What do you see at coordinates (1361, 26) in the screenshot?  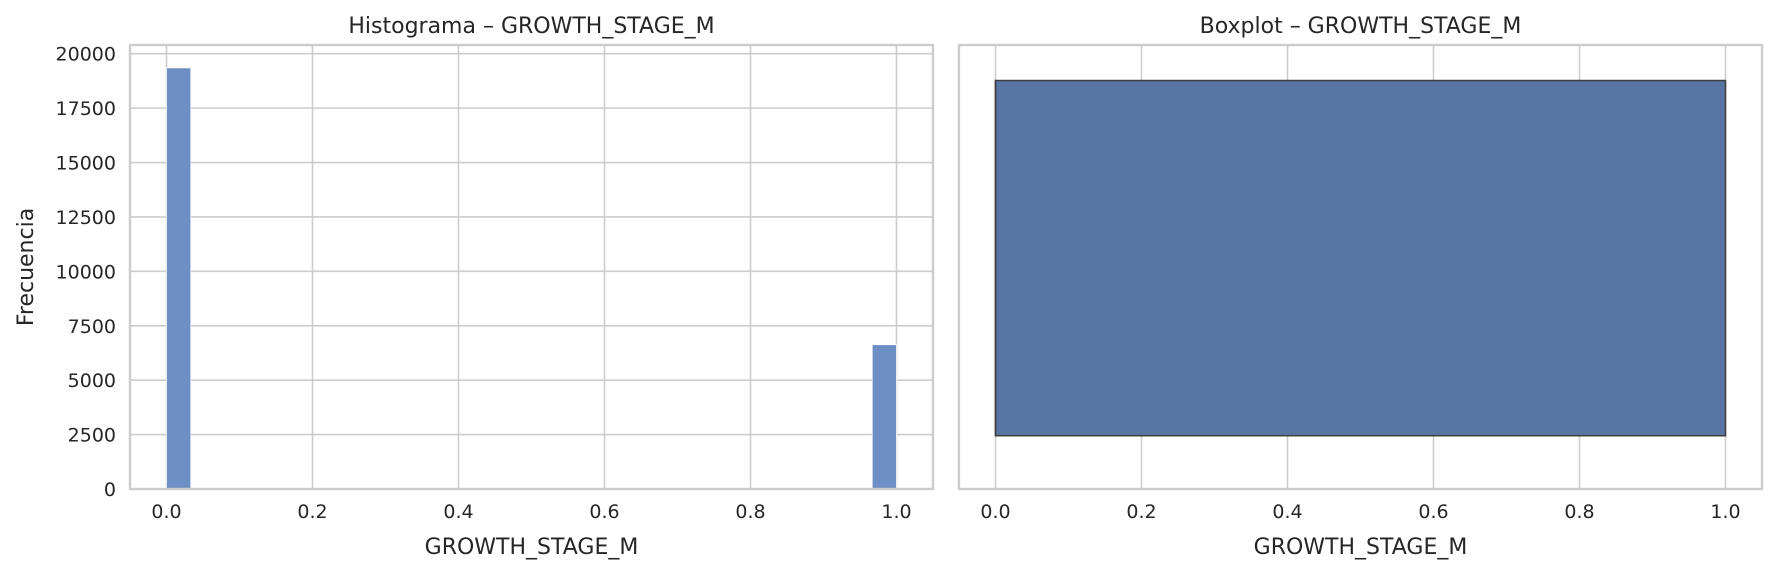 I see `boxplot-title: Boxplot – GROWTH_STAGE_M` at bounding box center [1361, 26].